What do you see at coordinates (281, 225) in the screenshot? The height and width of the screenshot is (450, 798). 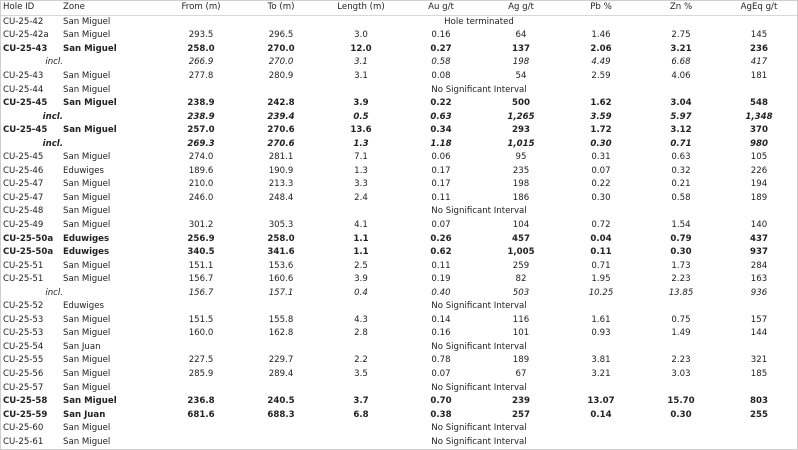 I see `table-cell: 305.3` at bounding box center [281, 225].